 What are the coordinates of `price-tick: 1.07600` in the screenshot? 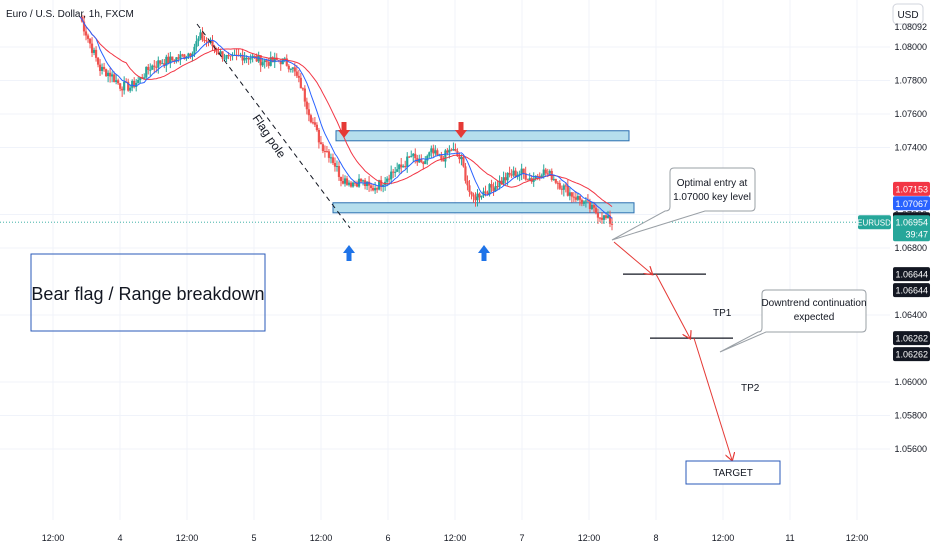 It's located at (910, 114).